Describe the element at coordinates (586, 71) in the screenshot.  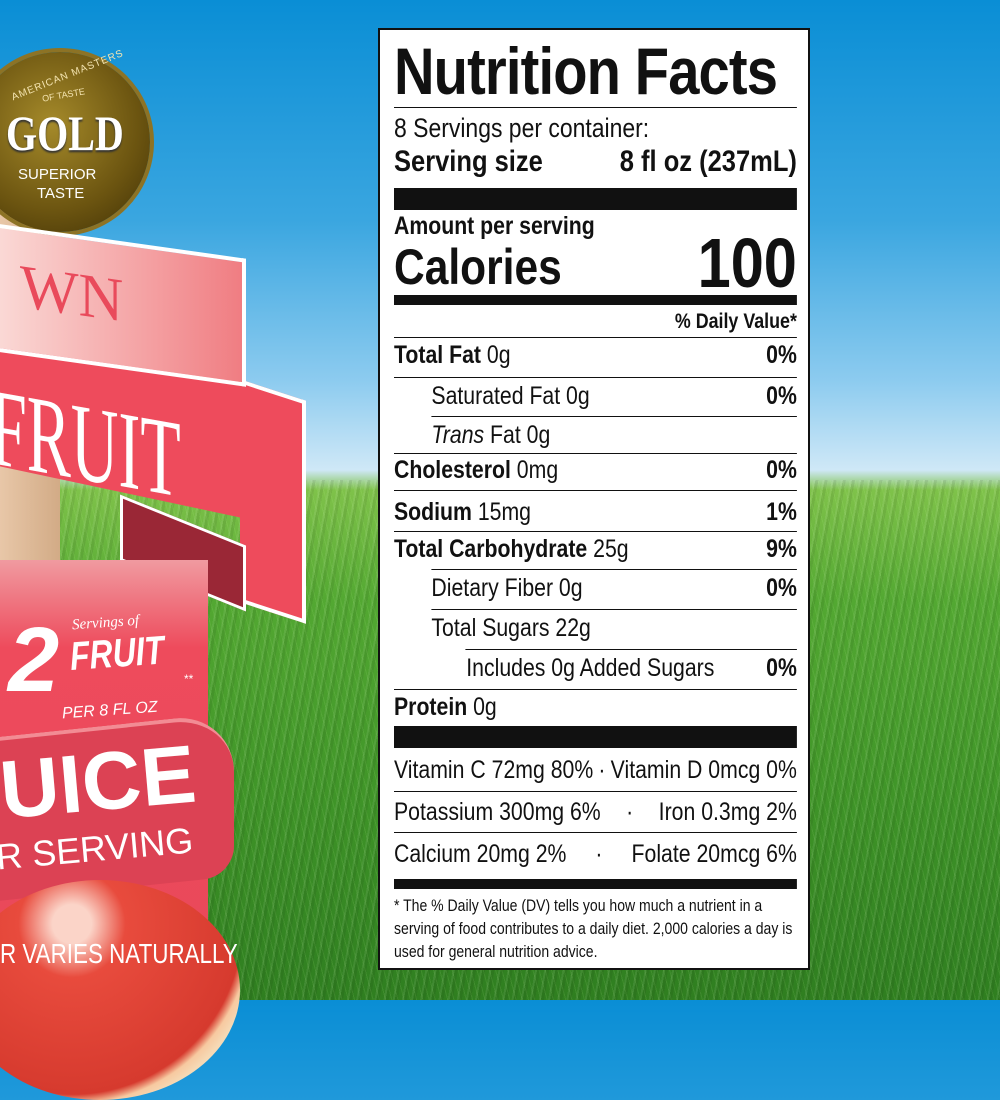
I see `nutrition-title: Nutrition Facts` at that location.